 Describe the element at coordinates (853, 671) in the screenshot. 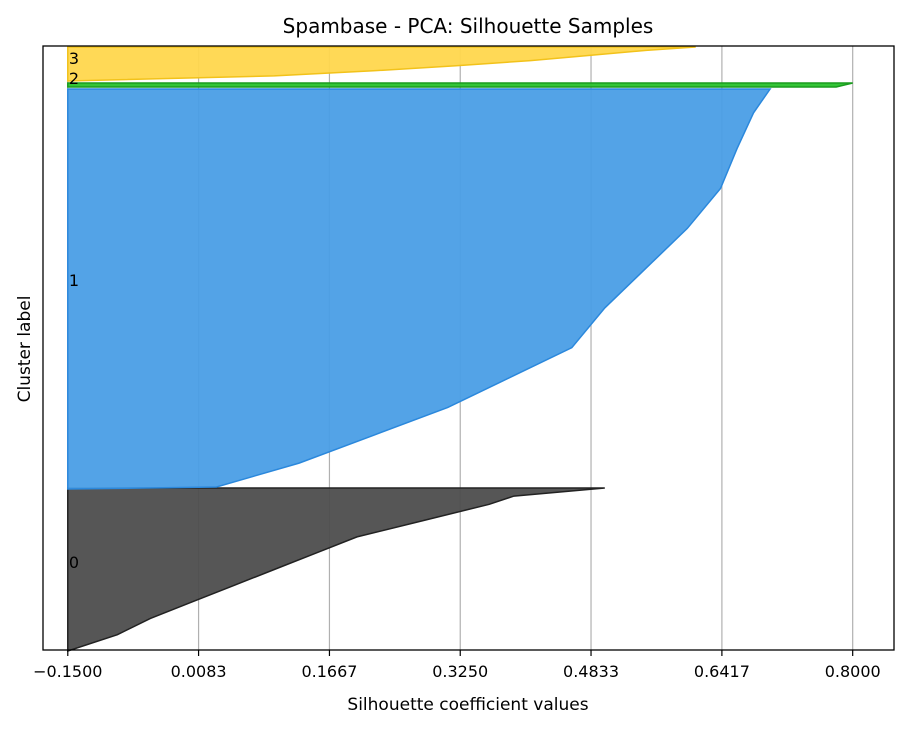

I see `x-tick-label: 0.8000` at that location.